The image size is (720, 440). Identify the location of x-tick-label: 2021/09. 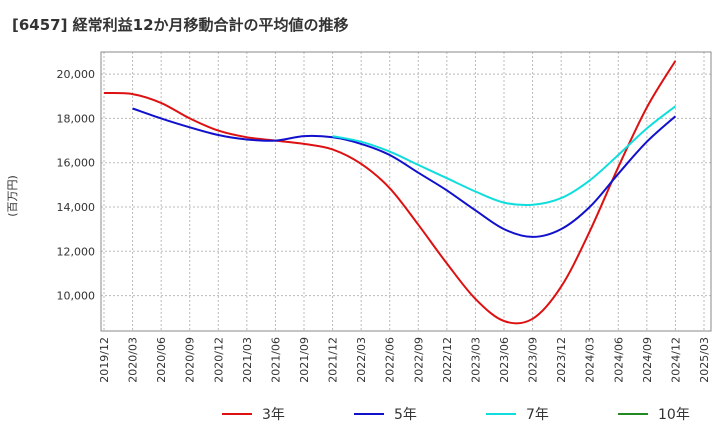
(304, 360).